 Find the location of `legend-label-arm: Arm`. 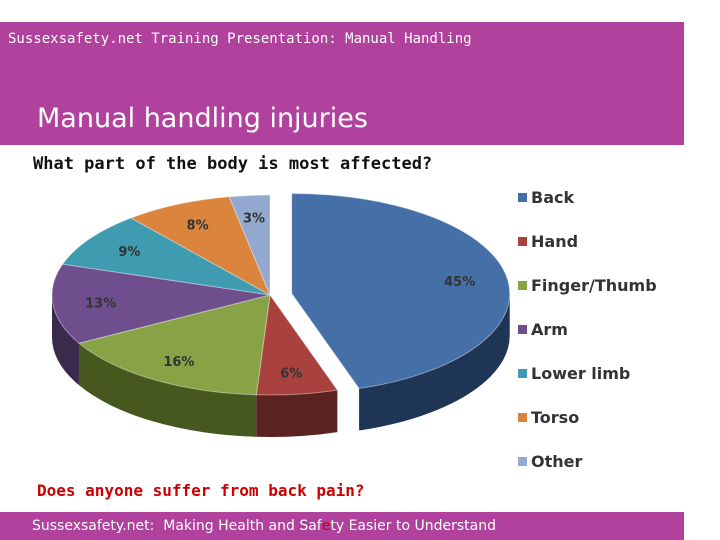

legend-label-arm: Arm is located at coordinates (549, 329).